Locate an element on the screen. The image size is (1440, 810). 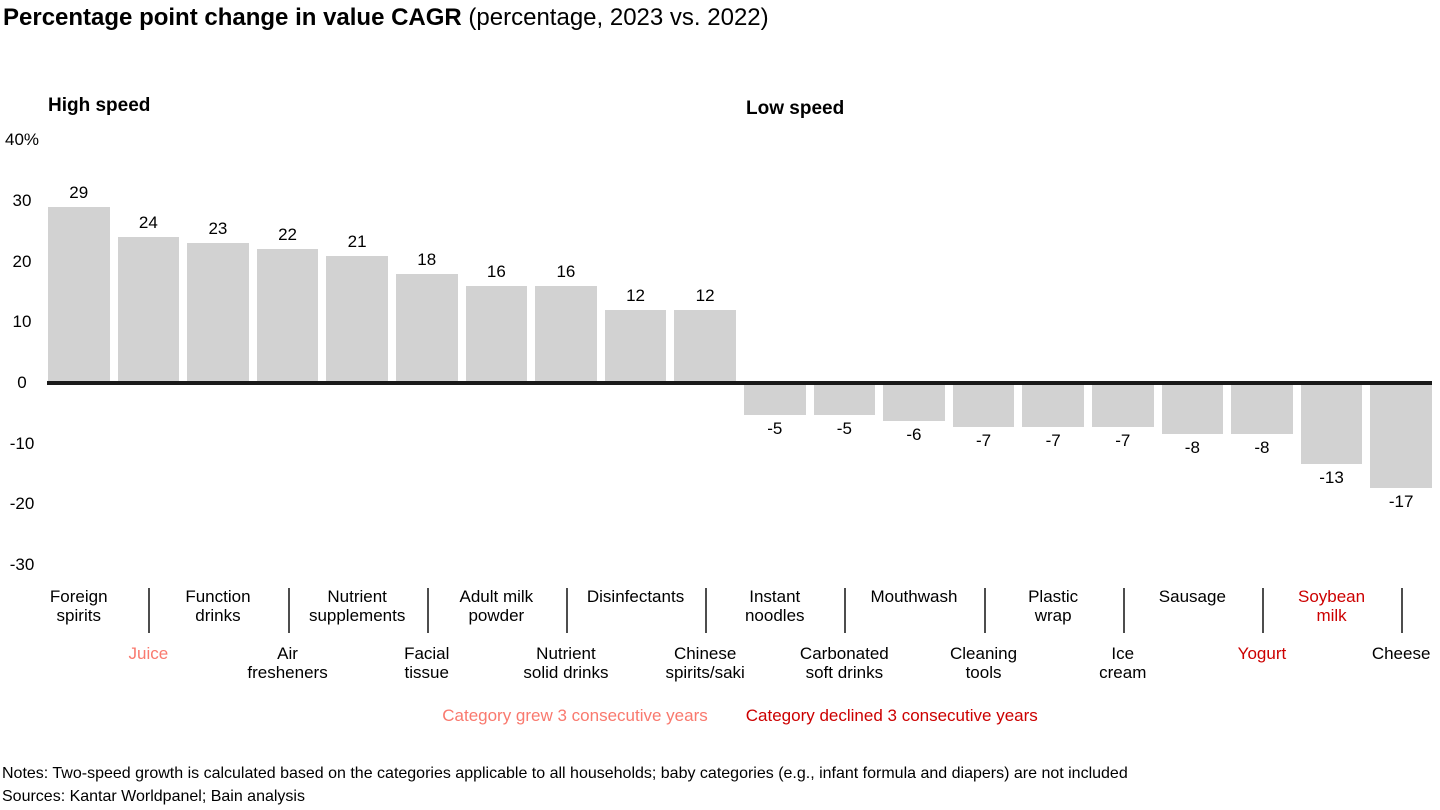
value-label-sausage: -8 is located at coordinates (1192, 447).